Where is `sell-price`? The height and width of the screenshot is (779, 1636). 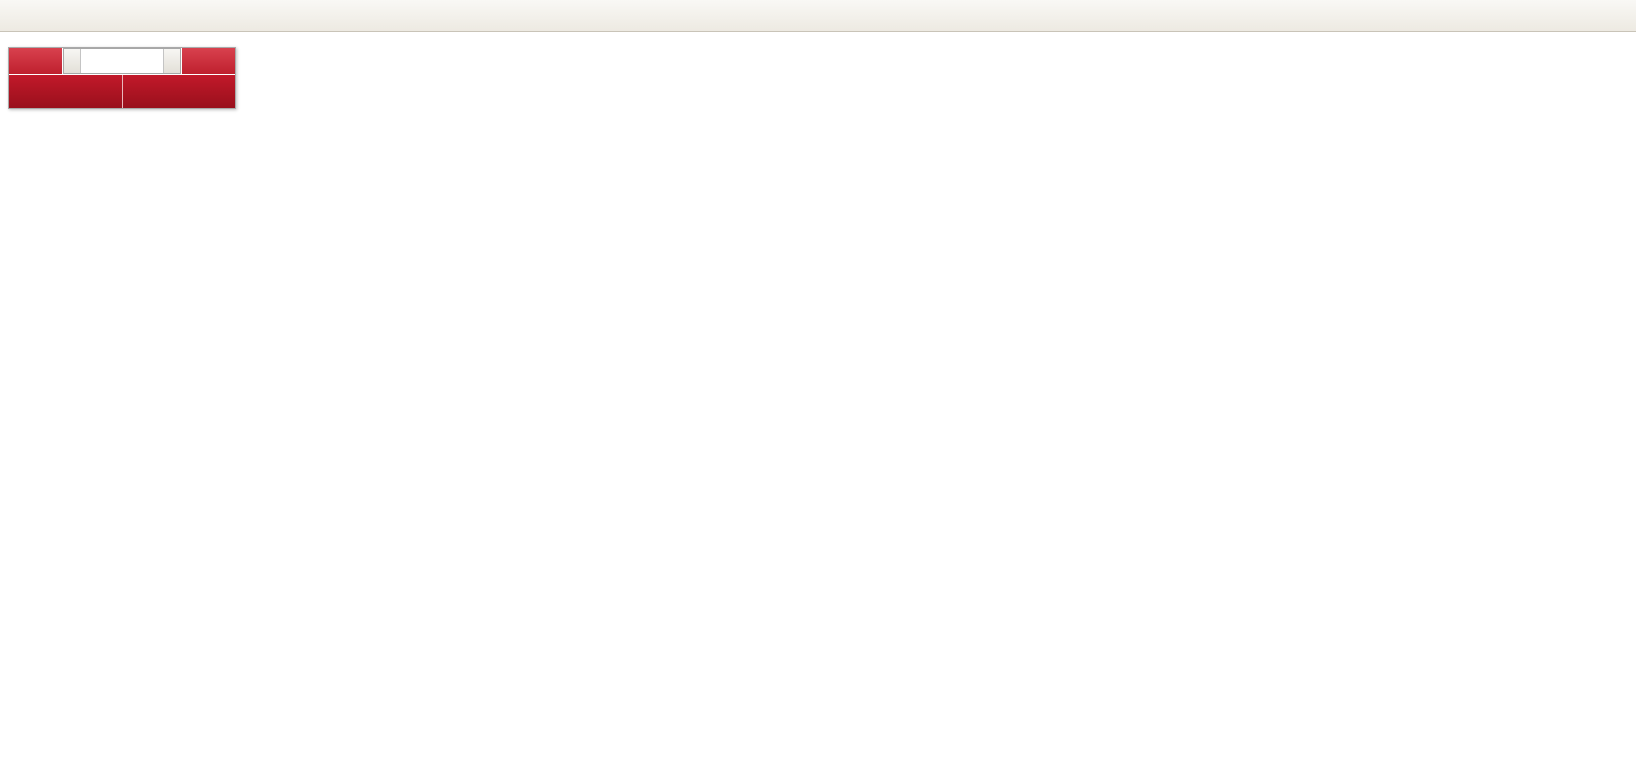 sell-price is located at coordinates (66, 91).